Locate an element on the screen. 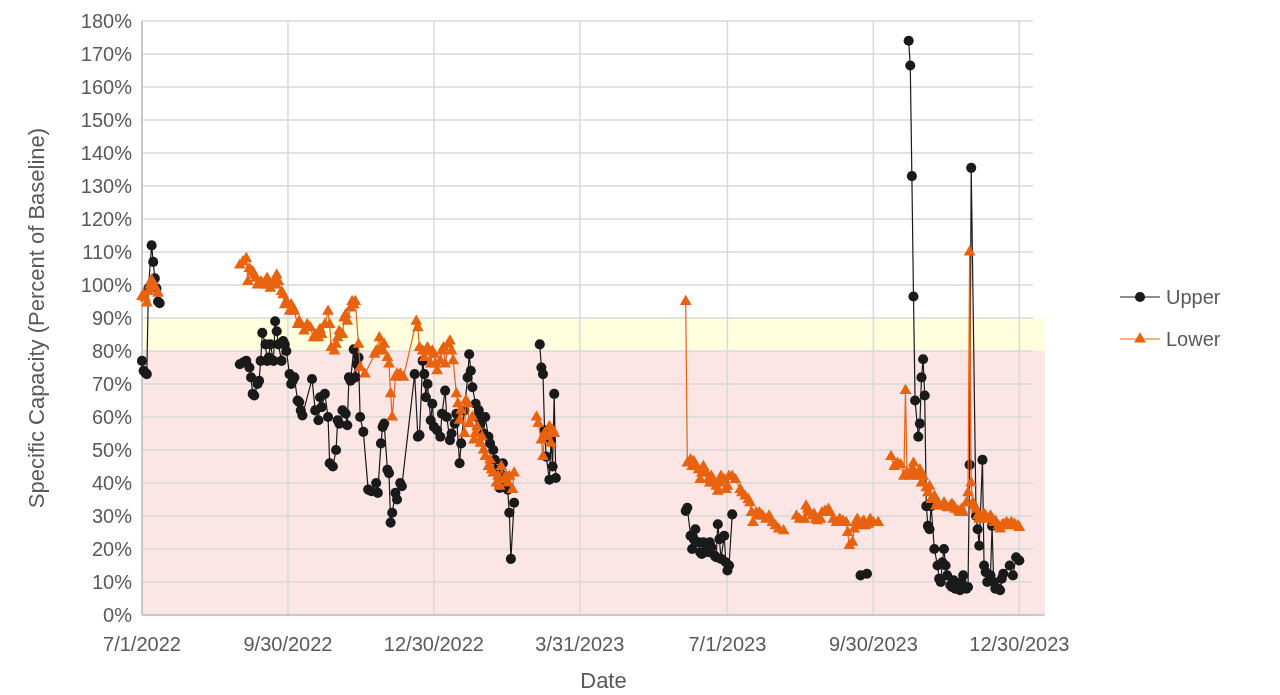 The width and height of the screenshot is (1280, 695). y-tick-label: 50% is located at coordinates (112, 450).